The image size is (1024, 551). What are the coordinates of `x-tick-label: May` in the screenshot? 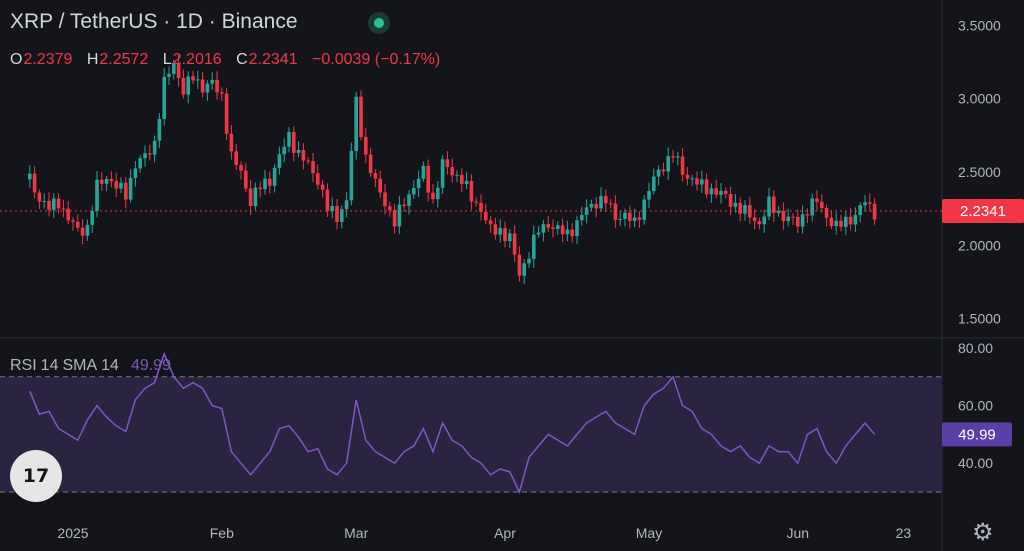 It's located at (649, 533).